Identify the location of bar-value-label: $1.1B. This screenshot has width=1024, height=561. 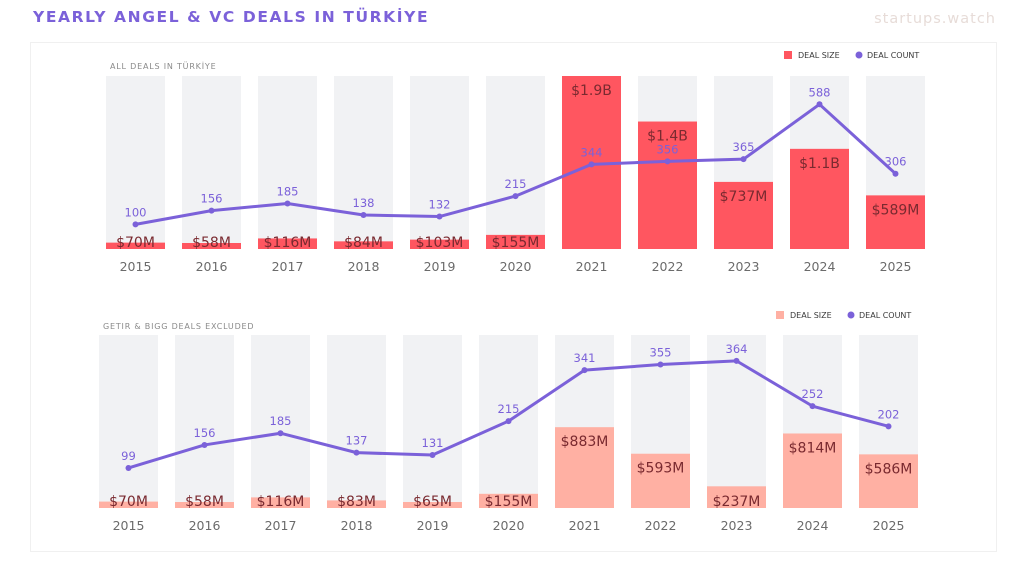
(819, 164).